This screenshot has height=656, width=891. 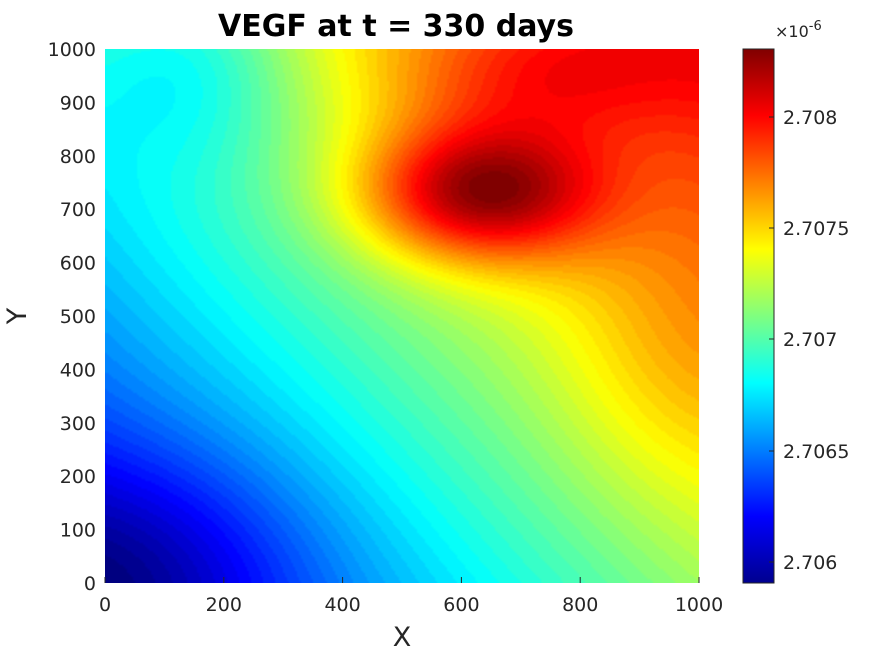 What do you see at coordinates (795, 301) in the screenshot?
I see `colorbar: 2.706 2.7065 2.707 2.7075 2.708 ×10⁻⁶` at bounding box center [795, 301].